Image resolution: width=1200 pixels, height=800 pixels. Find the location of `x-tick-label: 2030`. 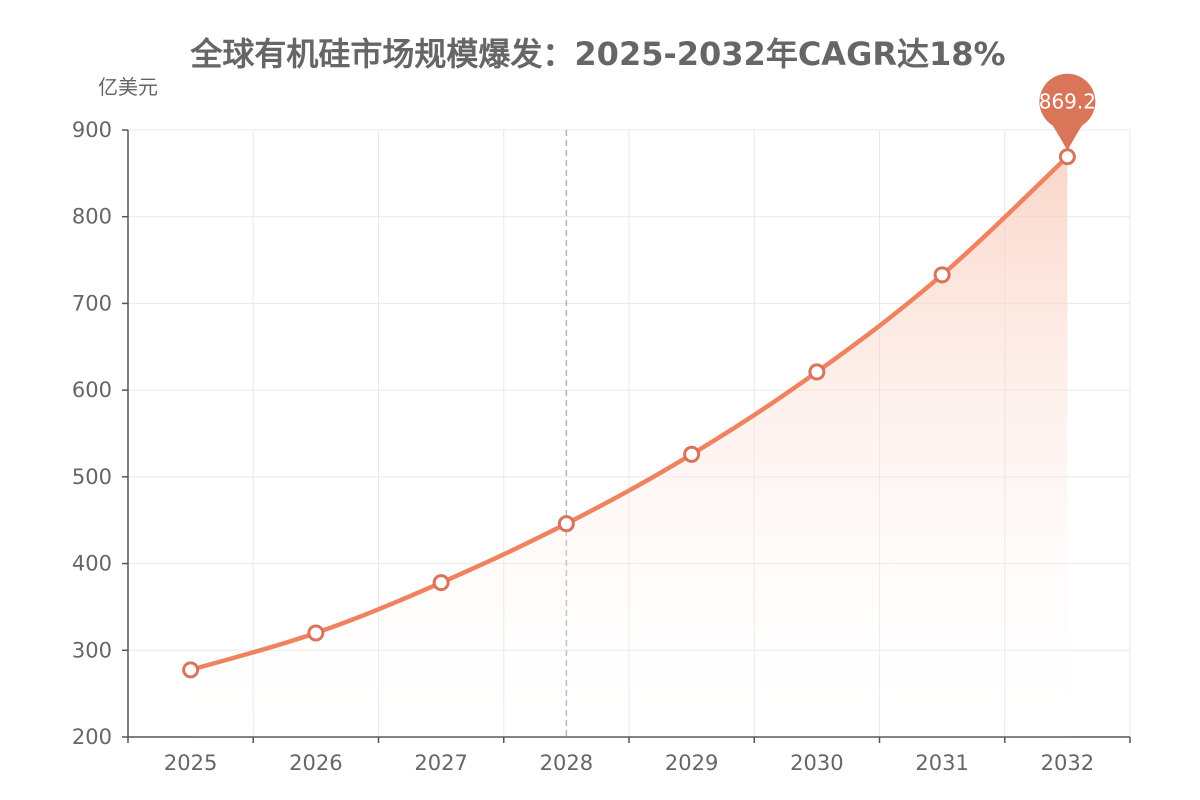

x-tick-label: 2030 is located at coordinates (816, 763).